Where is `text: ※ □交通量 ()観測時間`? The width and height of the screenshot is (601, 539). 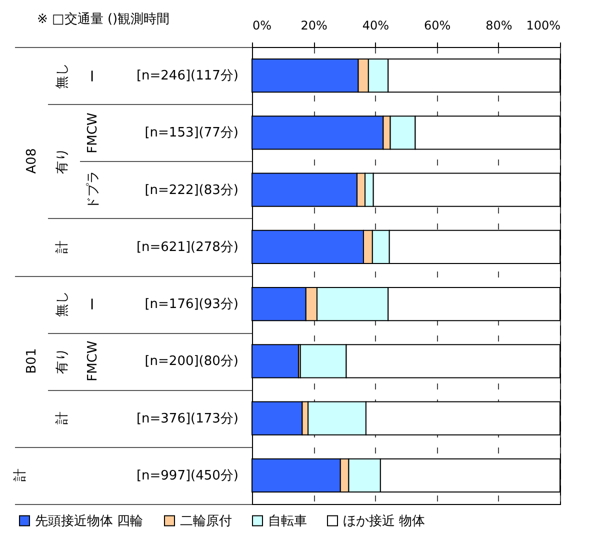
text: ※ □交通量 ()観測時間 is located at coordinates (103, 19).